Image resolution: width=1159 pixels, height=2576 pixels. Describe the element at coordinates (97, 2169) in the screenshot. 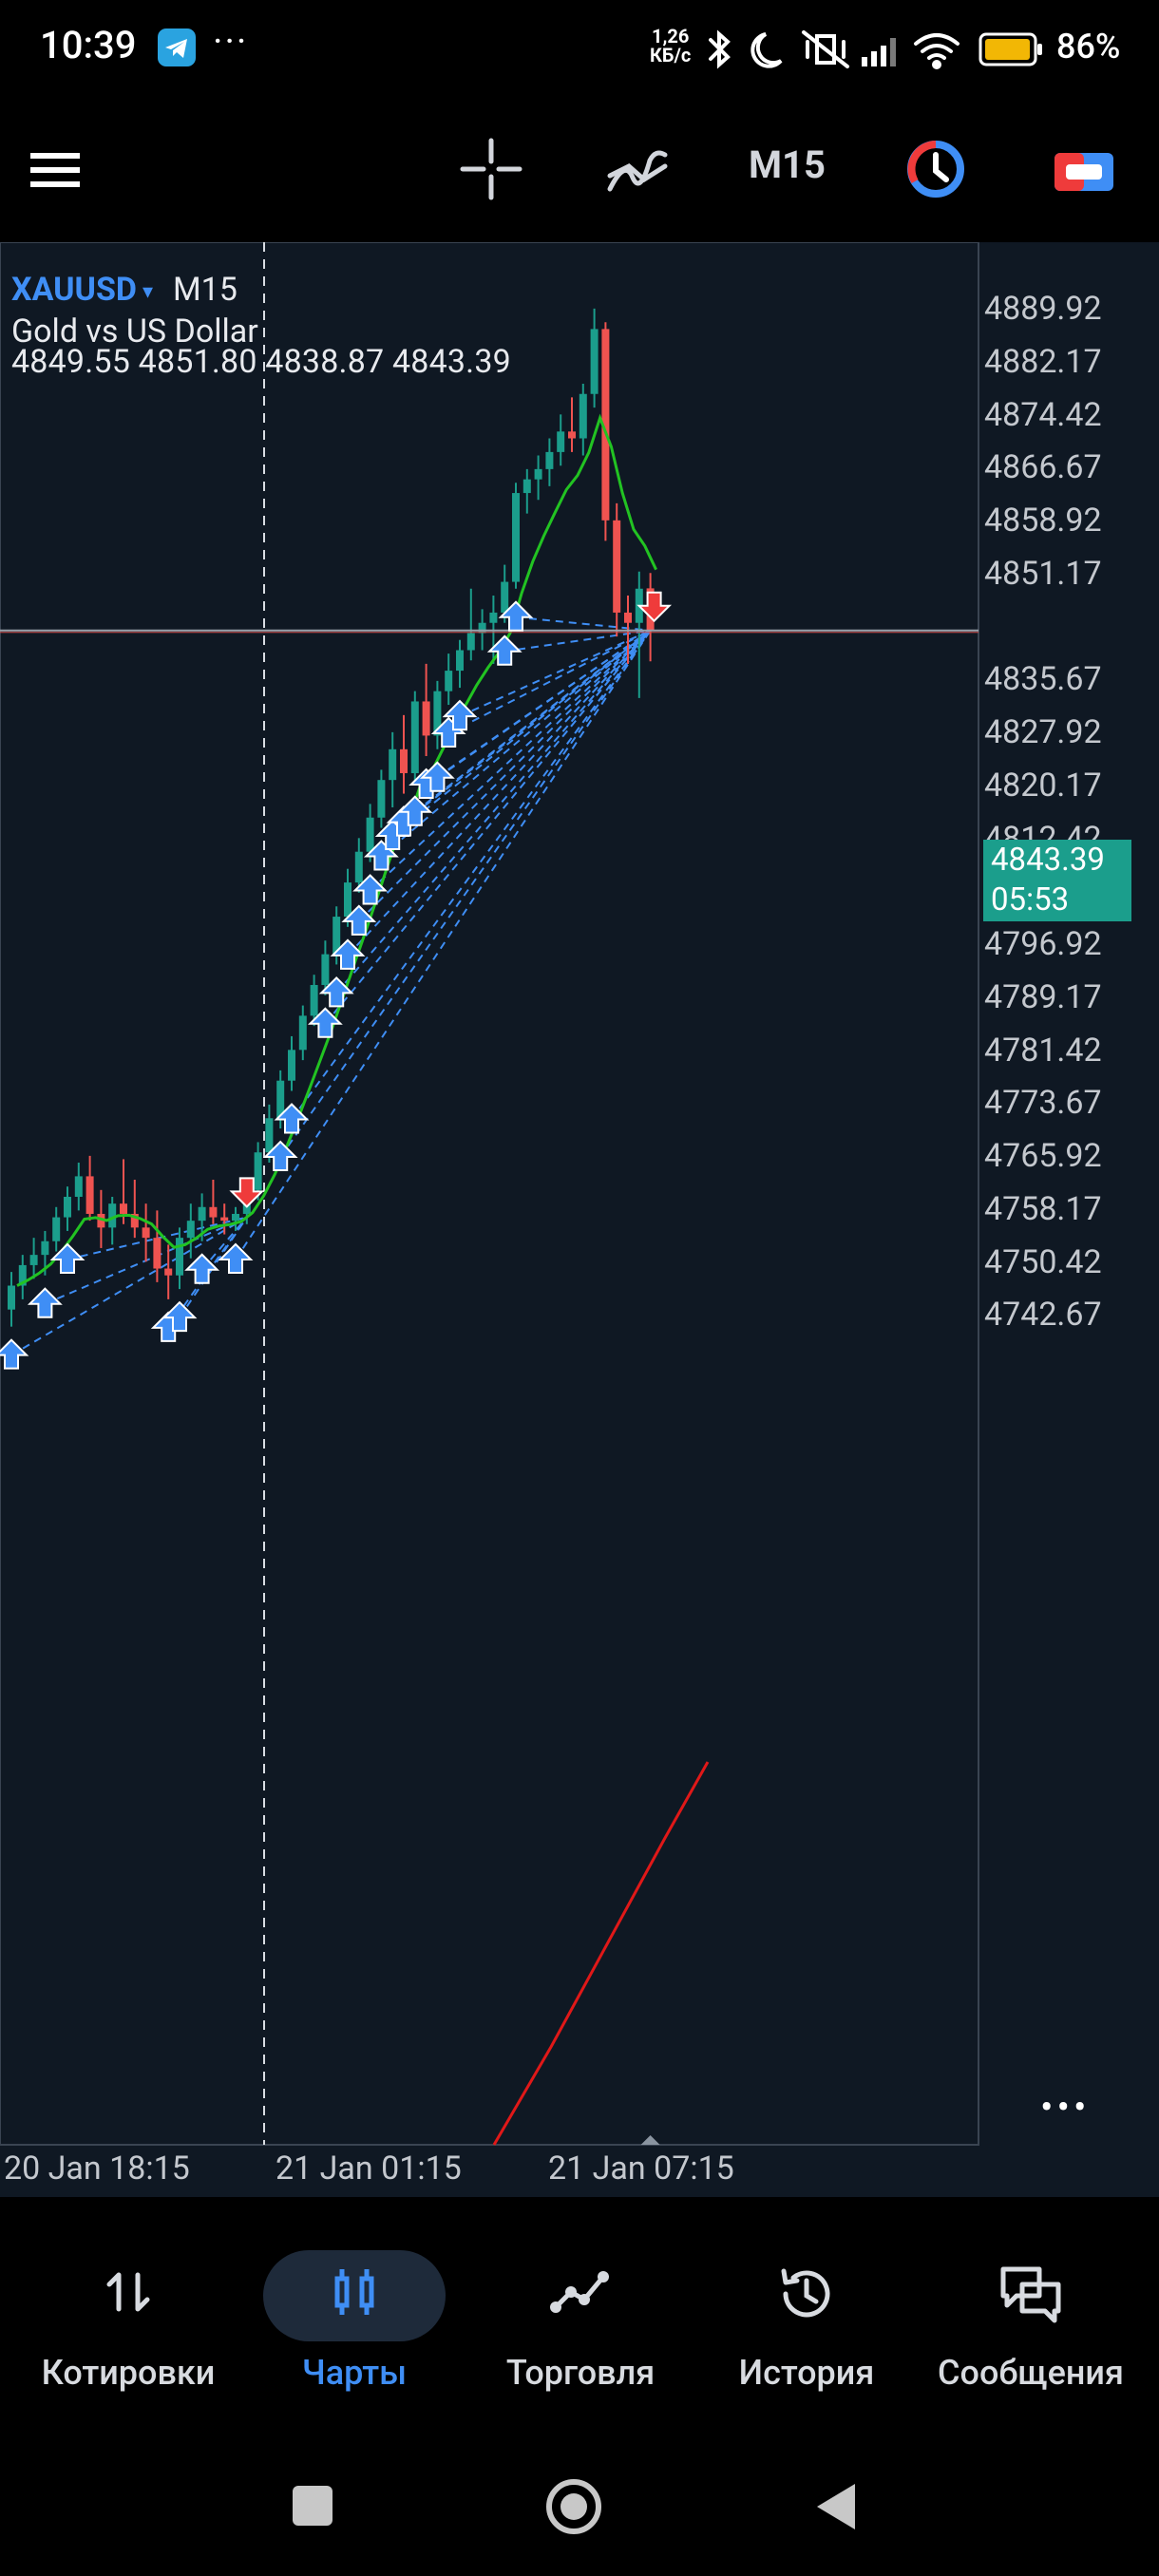

I see `time-axis-label: 20 Jan 18:15` at that location.